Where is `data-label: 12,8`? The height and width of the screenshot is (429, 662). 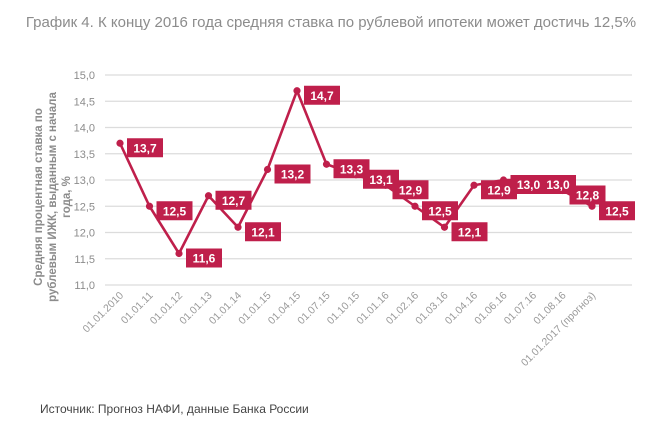
data-label: 12,8 is located at coordinates (588, 196).